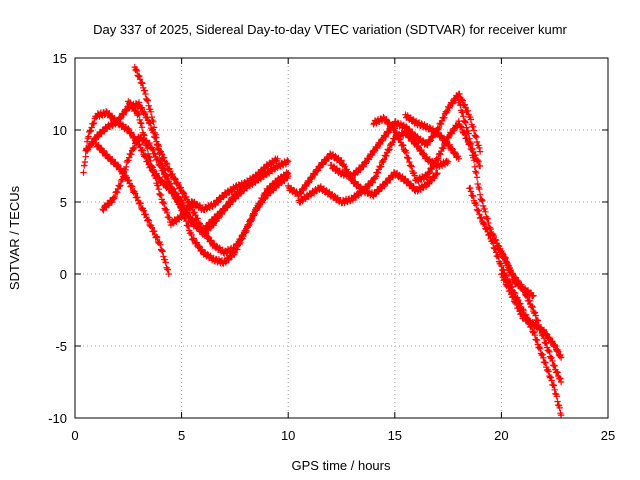  I want to click on x-tick-label: 25, so click(608, 435).